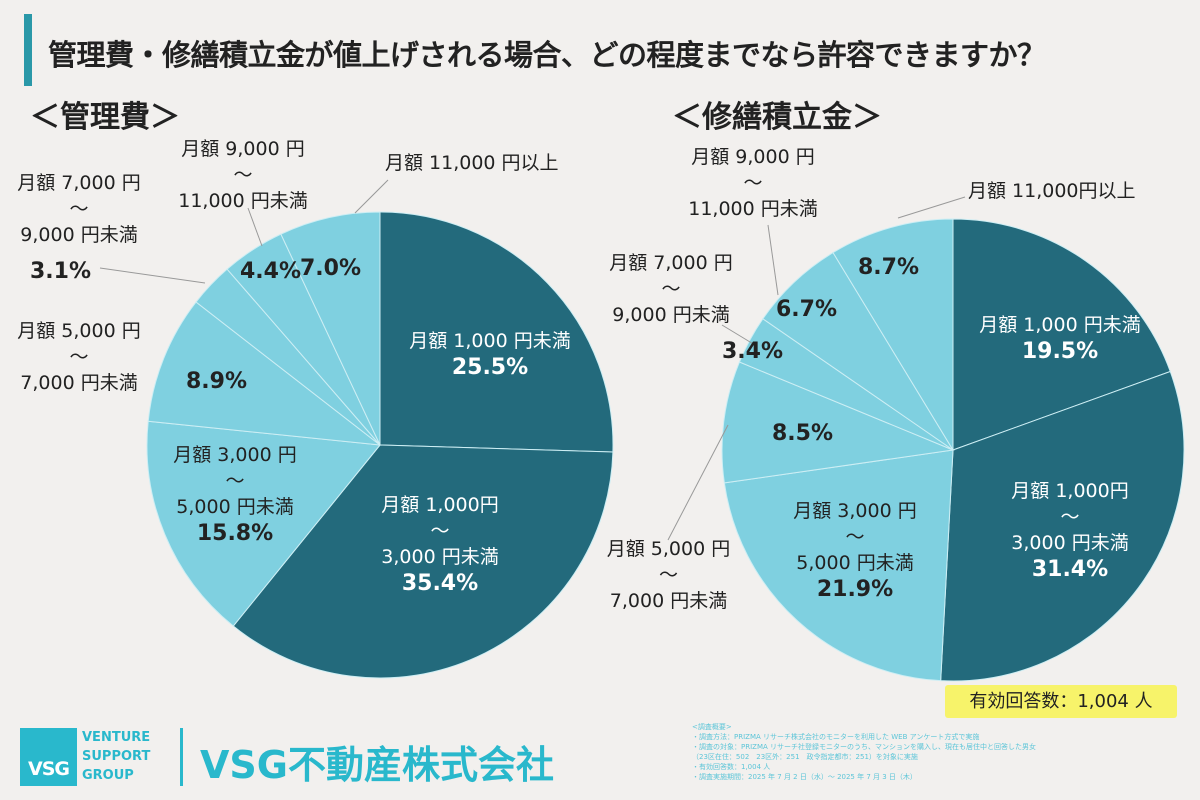  Describe the element at coordinates (105, 117) in the screenshot. I see `chart-title-management: ＜管理費＞` at that location.